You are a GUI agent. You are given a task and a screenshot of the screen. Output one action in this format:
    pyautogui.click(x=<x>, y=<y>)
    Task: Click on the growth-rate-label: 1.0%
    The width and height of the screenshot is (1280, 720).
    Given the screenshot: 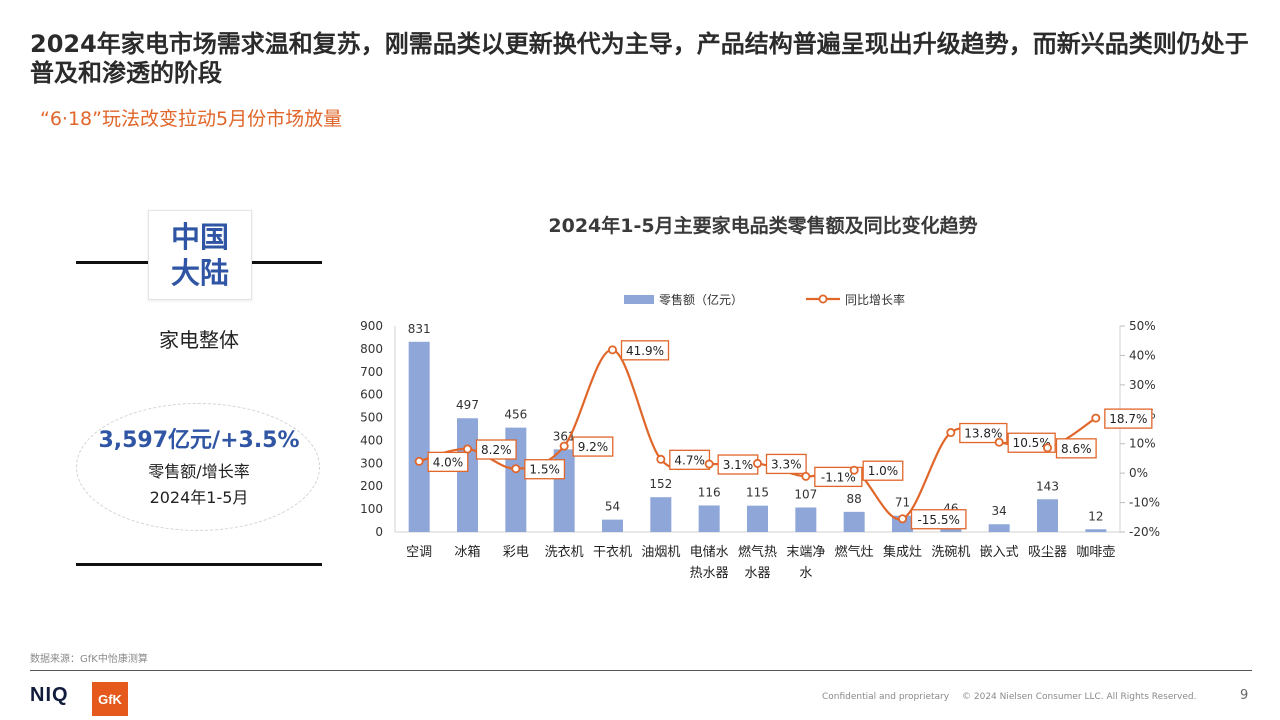 What is the action you would take?
    pyautogui.click(x=883, y=471)
    